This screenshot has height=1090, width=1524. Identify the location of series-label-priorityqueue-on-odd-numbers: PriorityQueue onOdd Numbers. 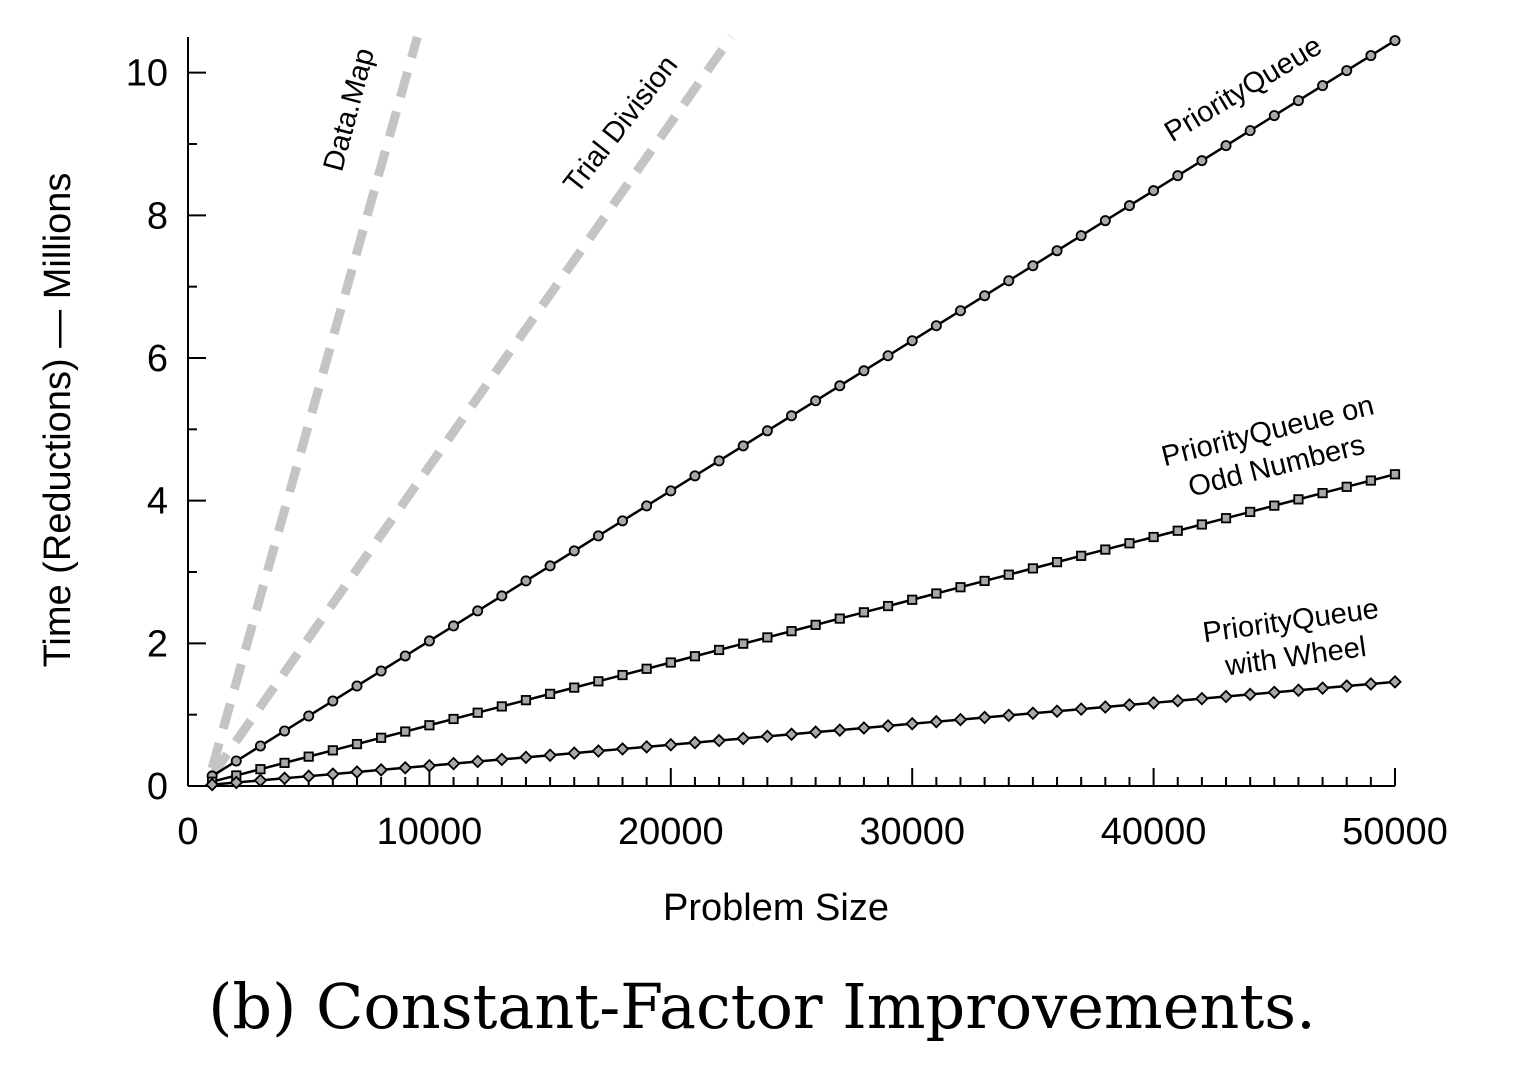
(1272, 448).